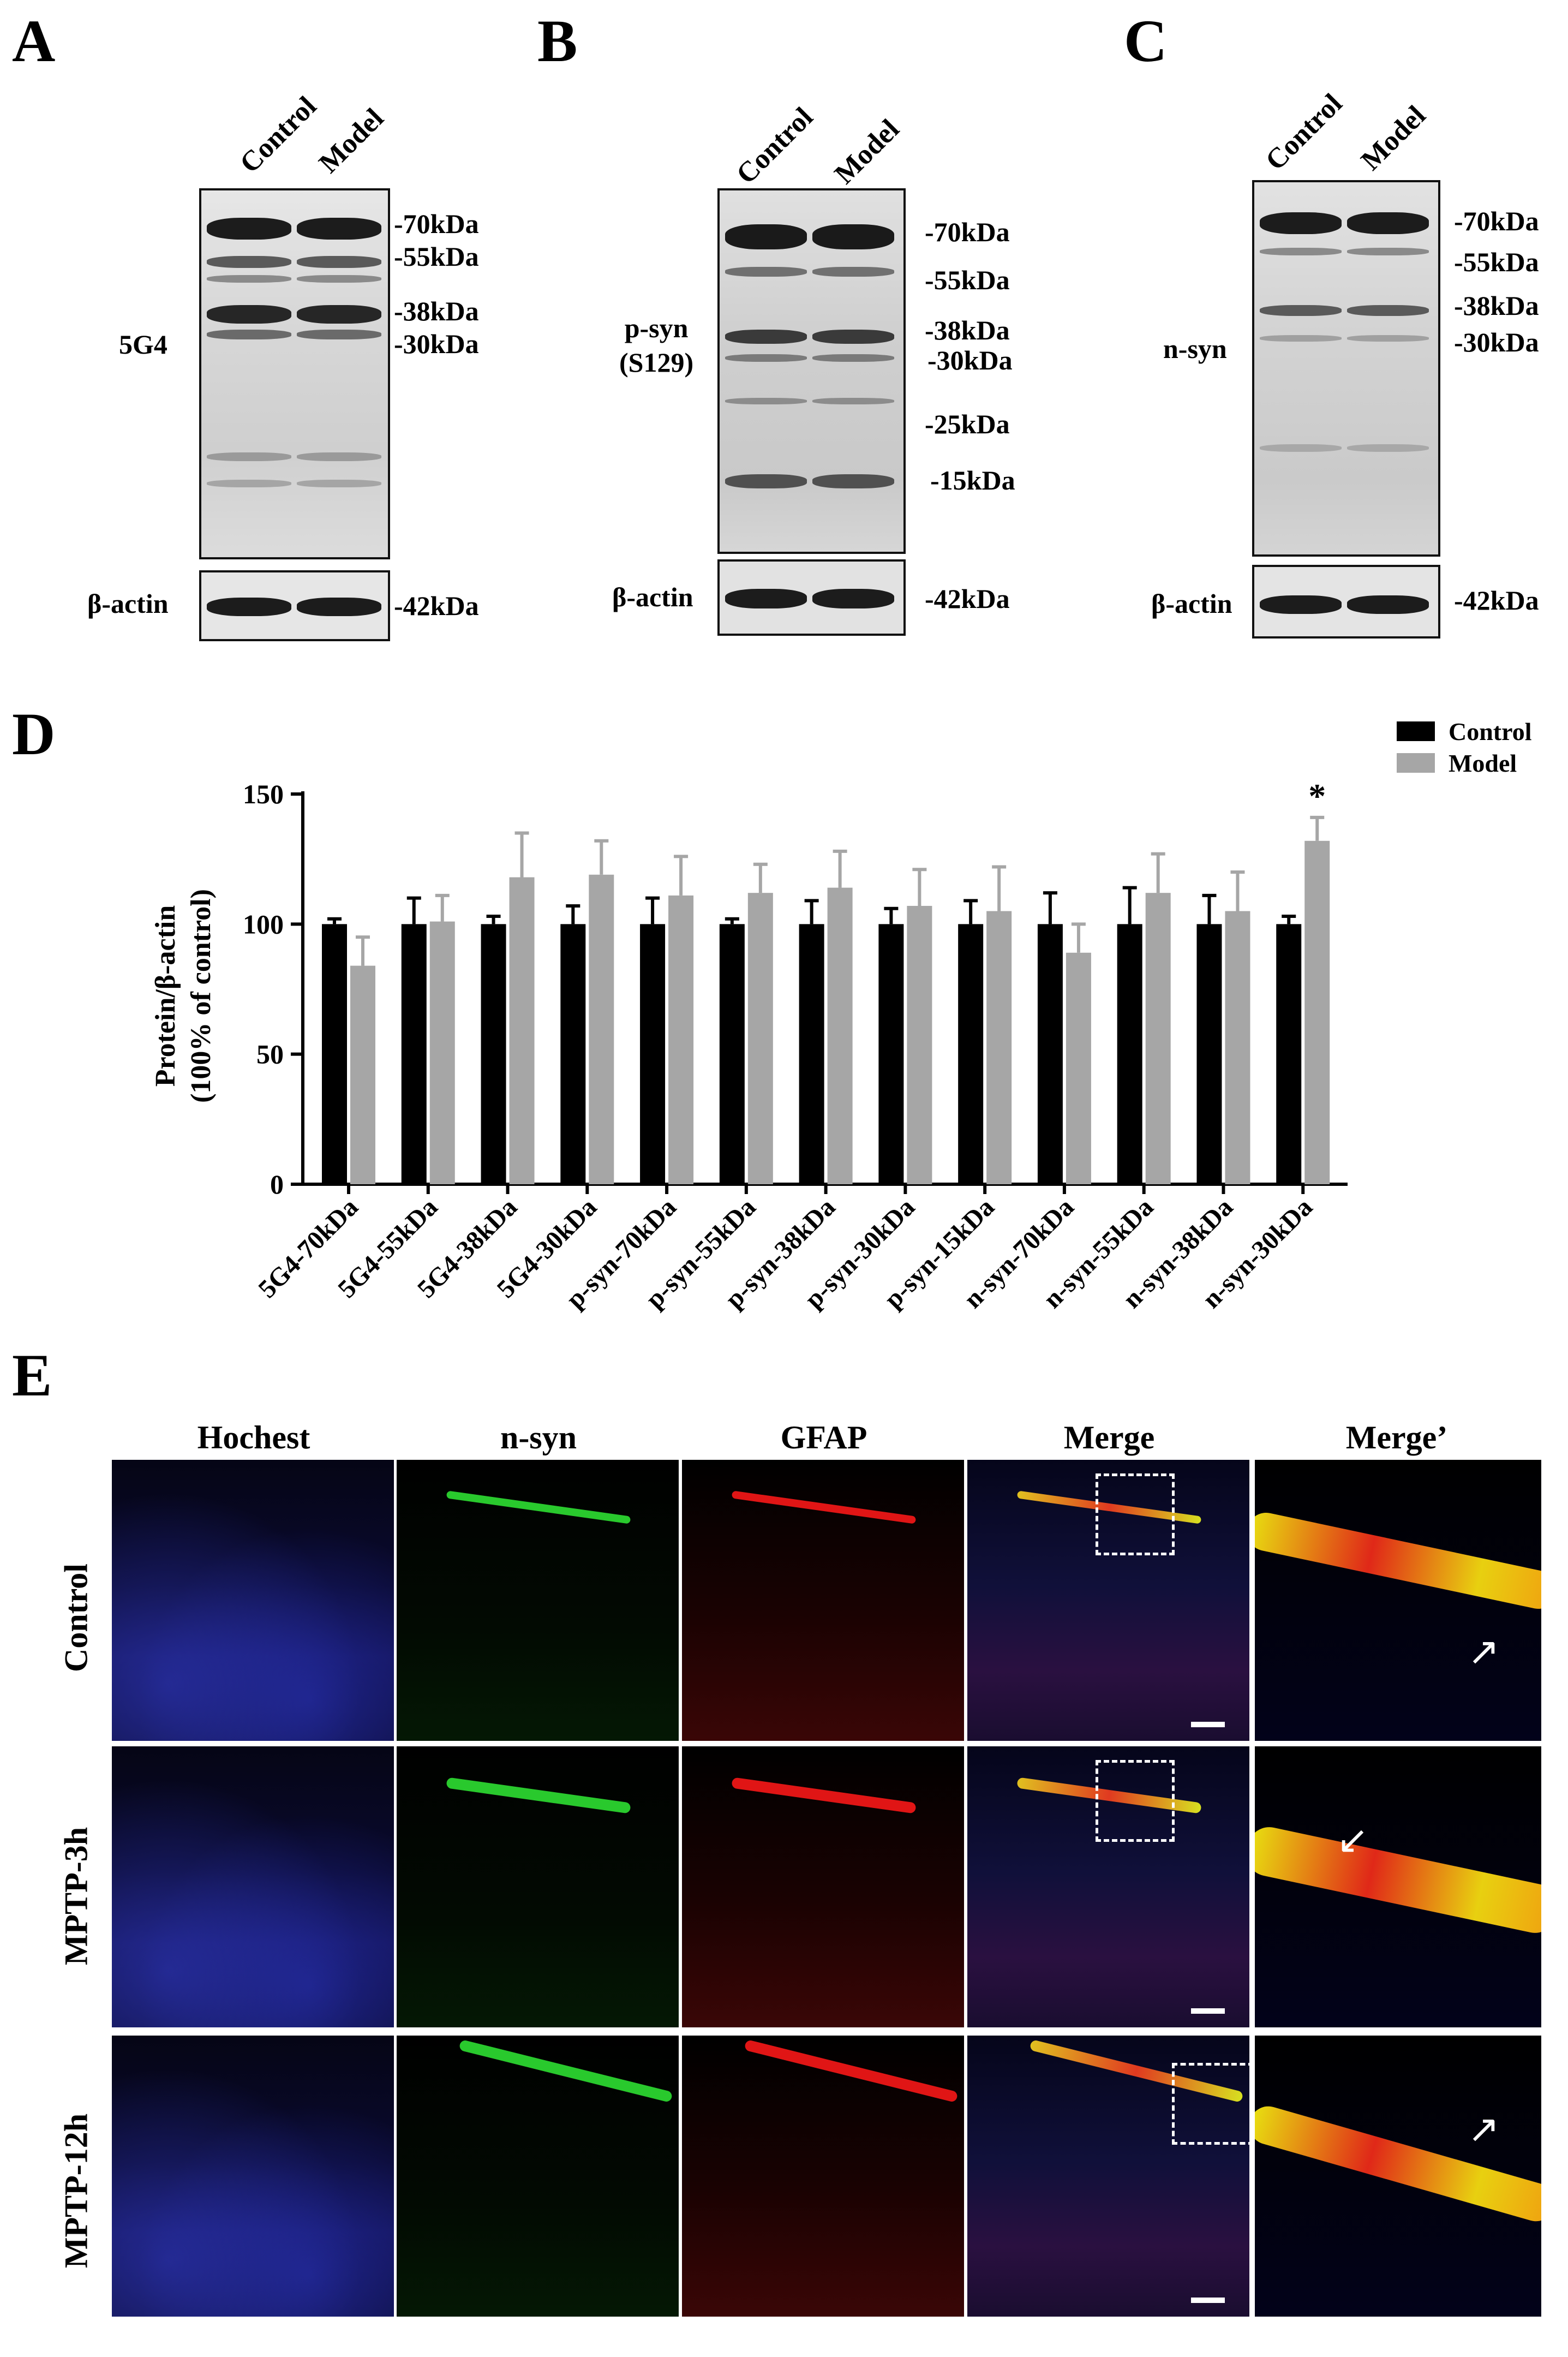  What do you see at coordinates (264, 794) in the screenshot?
I see `y-tick-label: 150` at bounding box center [264, 794].